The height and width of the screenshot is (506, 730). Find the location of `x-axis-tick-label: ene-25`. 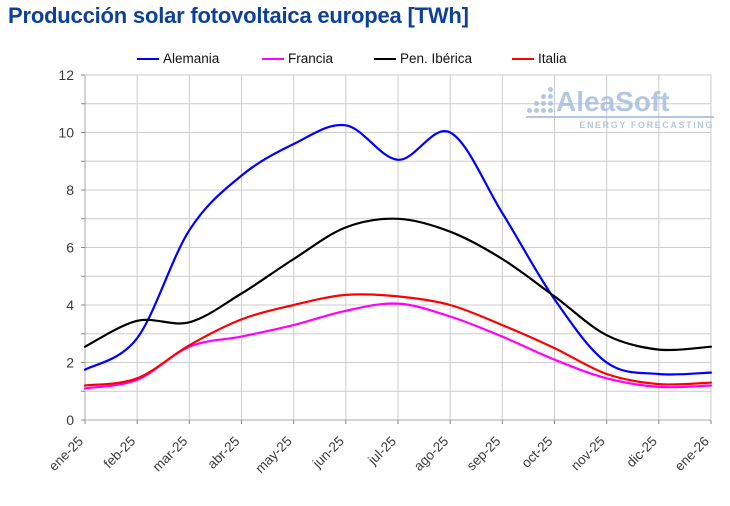

x-axis-tick-label: ene-25 is located at coordinates (66, 454).